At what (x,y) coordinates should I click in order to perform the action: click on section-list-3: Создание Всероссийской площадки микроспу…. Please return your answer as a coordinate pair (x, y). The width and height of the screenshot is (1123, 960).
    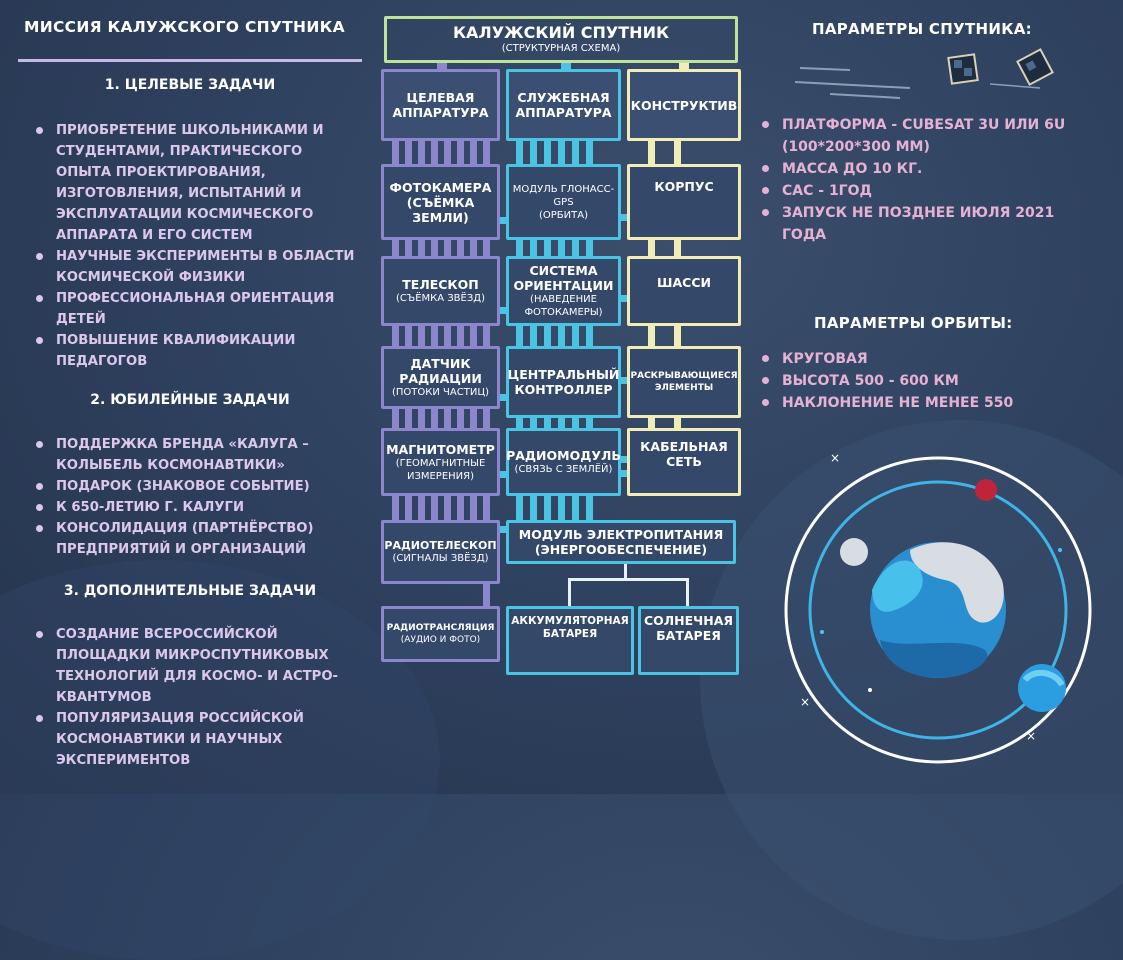
    Looking at the image, I should click on (195, 697).